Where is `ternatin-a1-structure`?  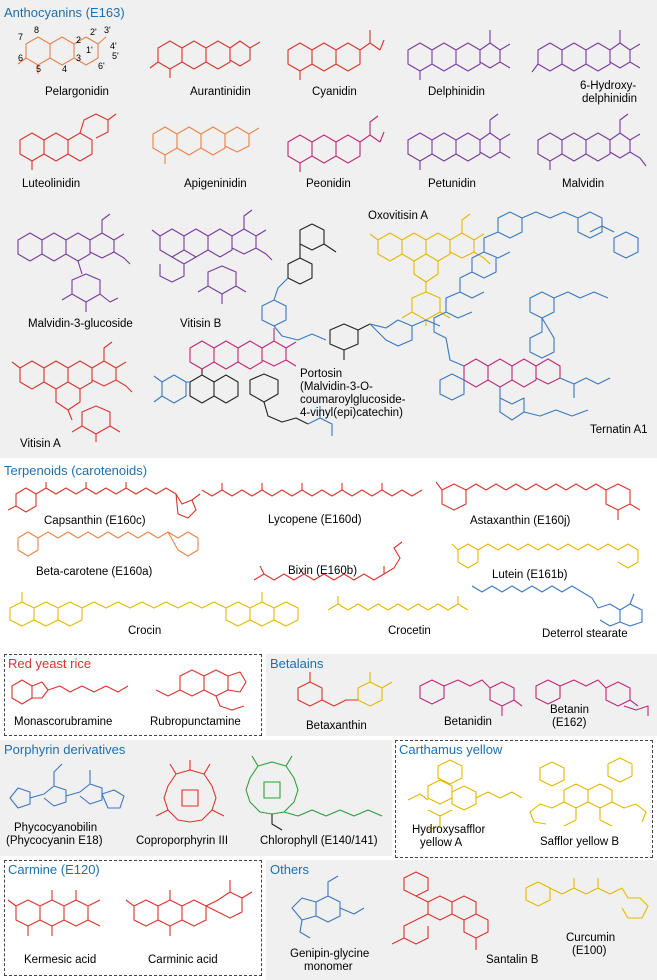
ternatin-a1-structure is located at coordinates (536, 316).